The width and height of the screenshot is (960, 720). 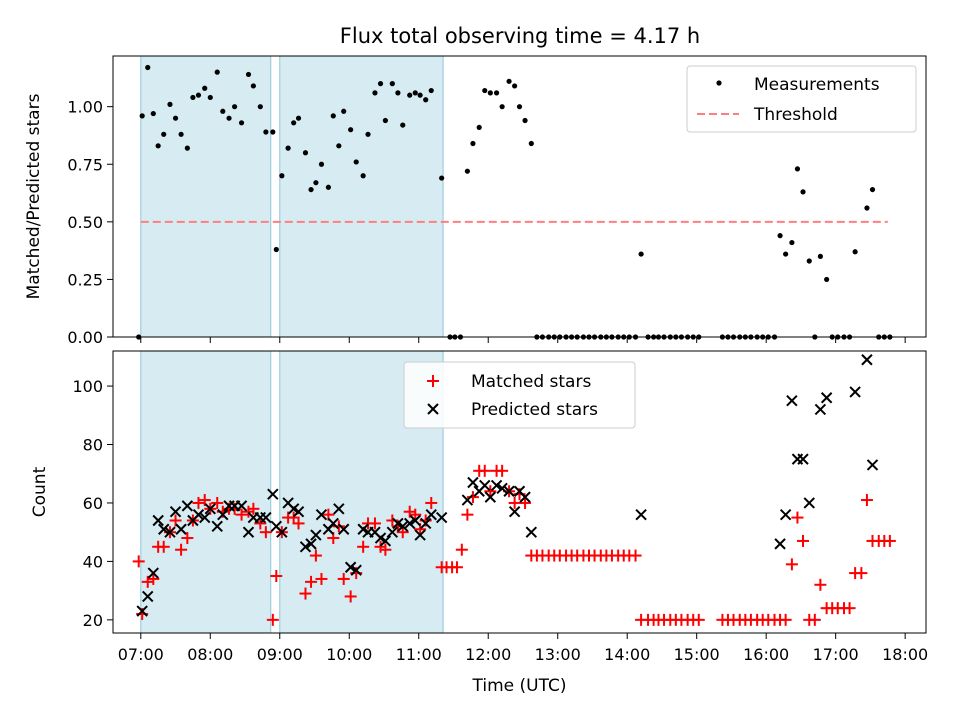 What do you see at coordinates (93, 445) in the screenshot?
I see `y-tick-label: 80` at bounding box center [93, 445].